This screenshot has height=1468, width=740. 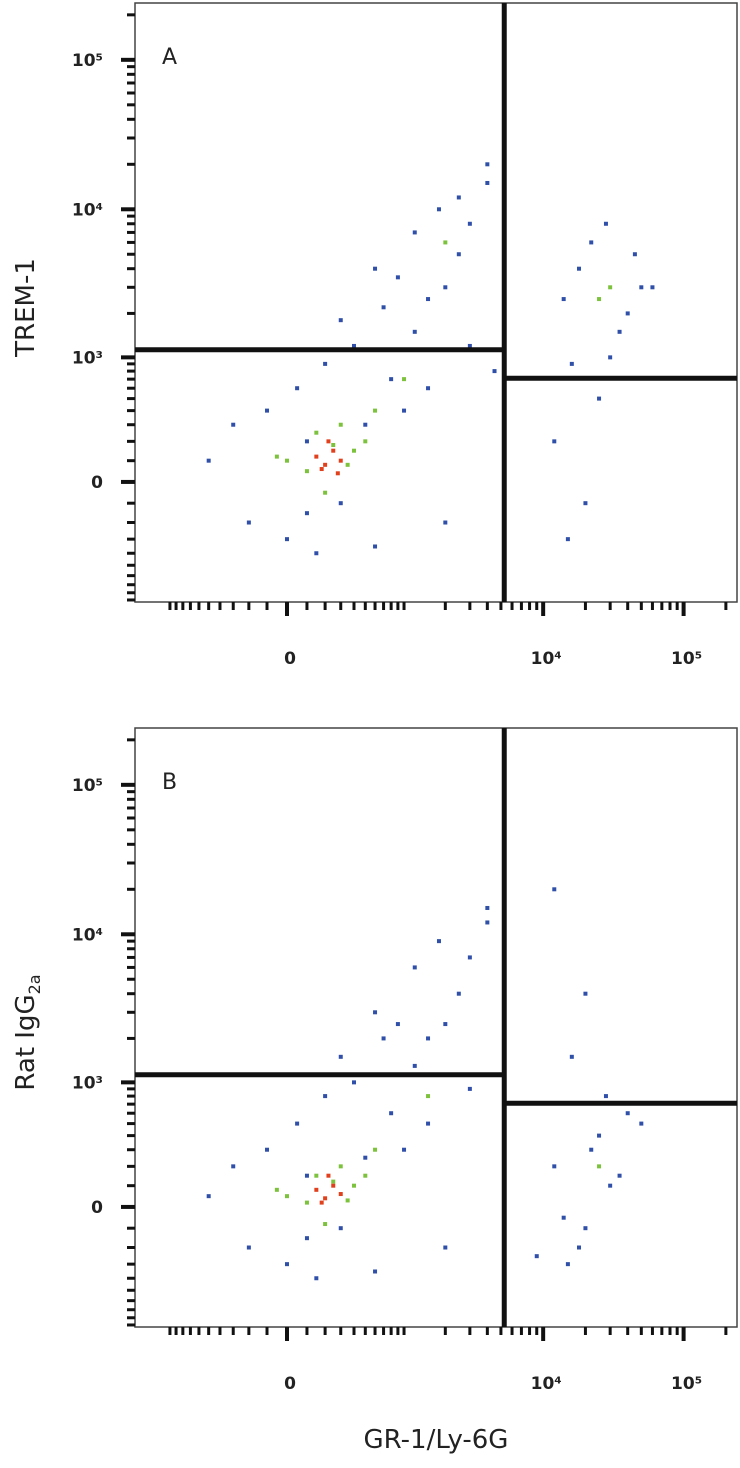 What do you see at coordinates (169, 782) in the screenshot?
I see `panel-label: B` at bounding box center [169, 782].